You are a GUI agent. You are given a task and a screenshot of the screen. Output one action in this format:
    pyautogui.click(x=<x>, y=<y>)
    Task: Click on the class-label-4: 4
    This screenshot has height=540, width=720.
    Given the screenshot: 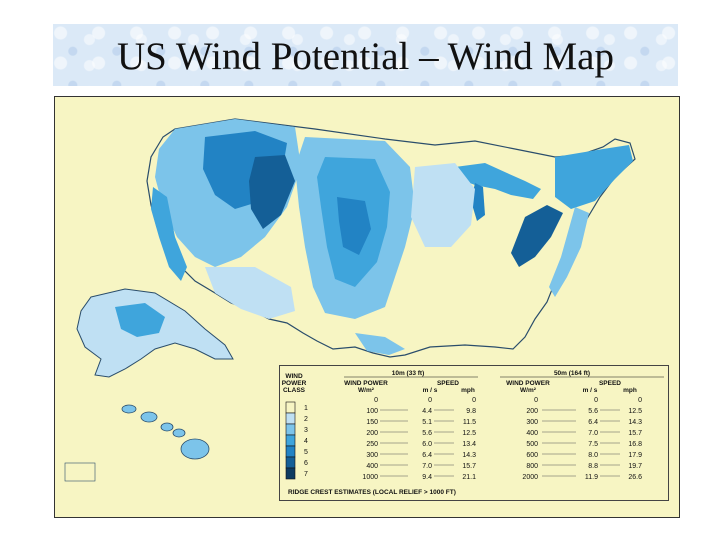 What is the action you would take?
    pyautogui.click(x=306, y=441)
    